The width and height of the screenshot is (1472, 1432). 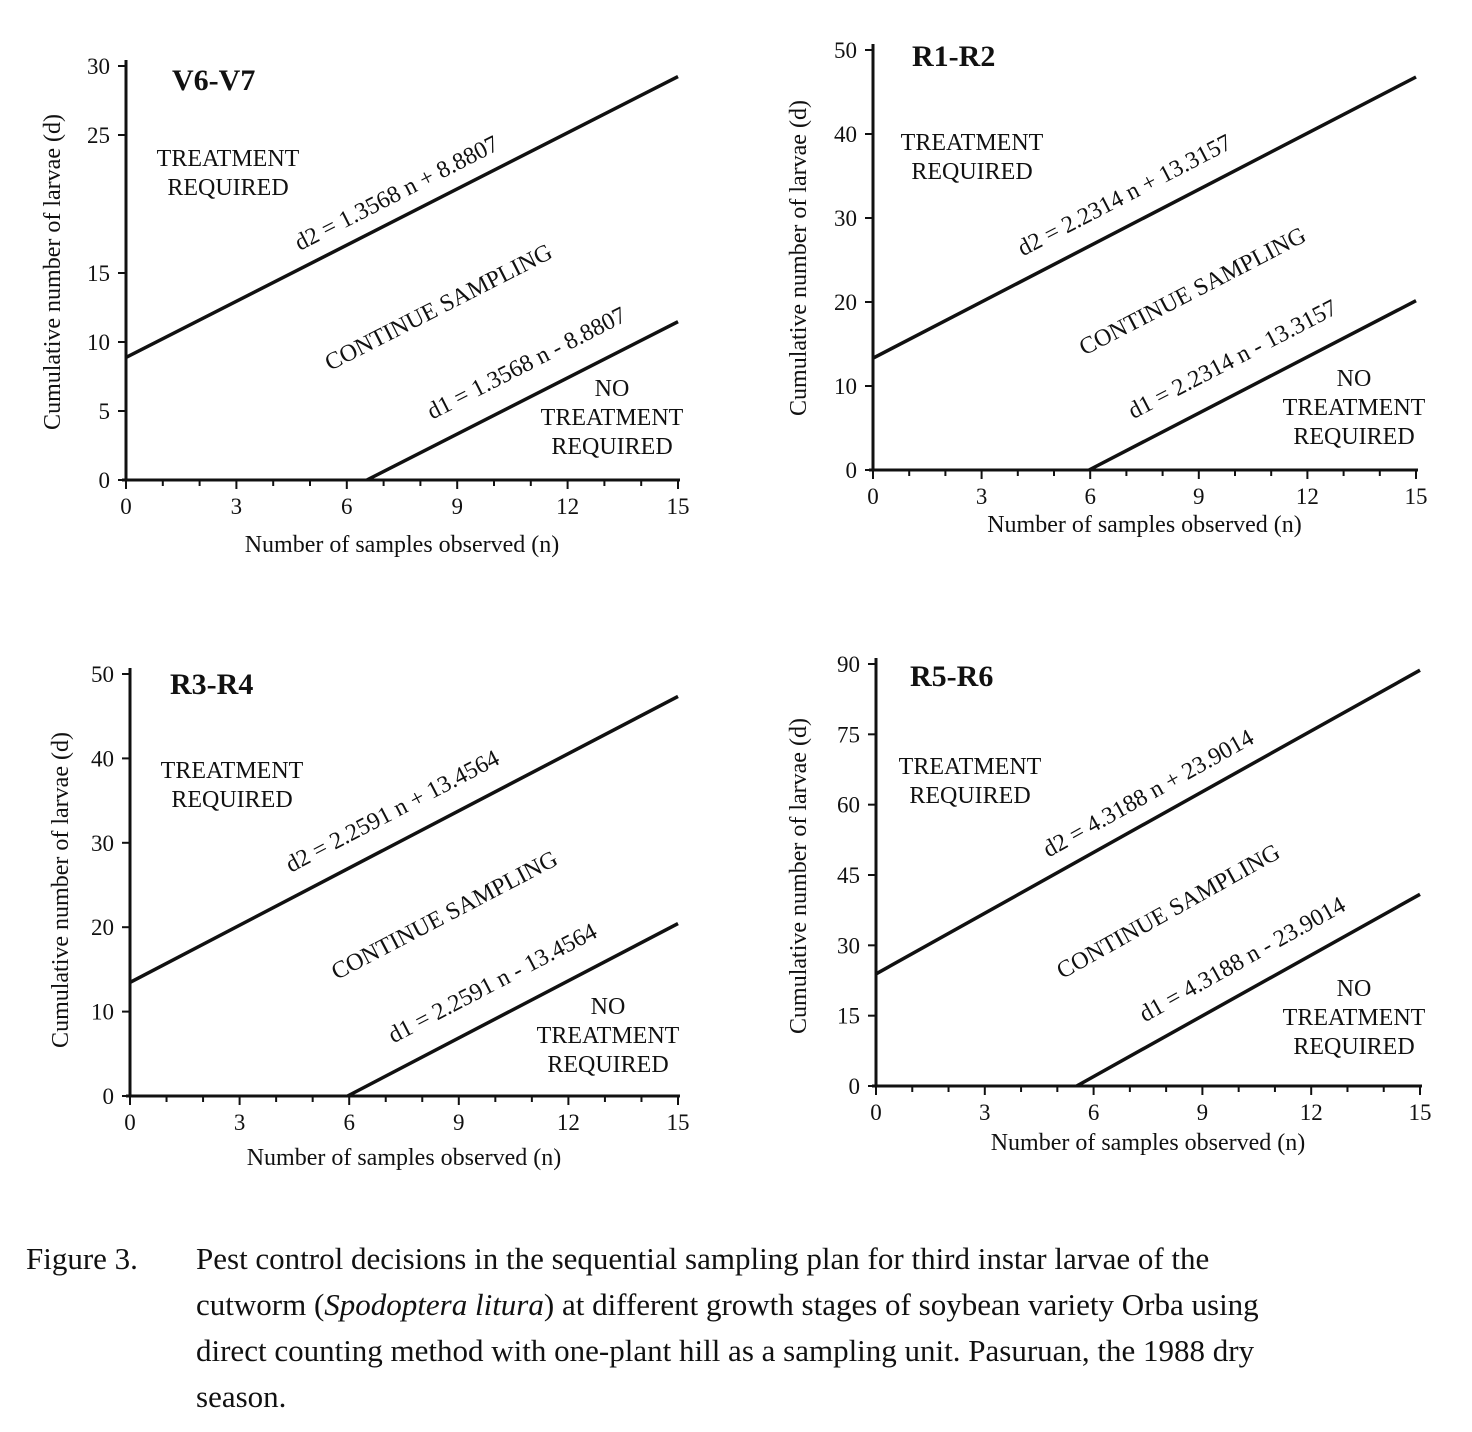 What do you see at coordinates (1125, 196) in the screenshot?
I see `d2-equation-label: d2 = 2.2314 n + 13.3157` at bounding box center [1125, 196].